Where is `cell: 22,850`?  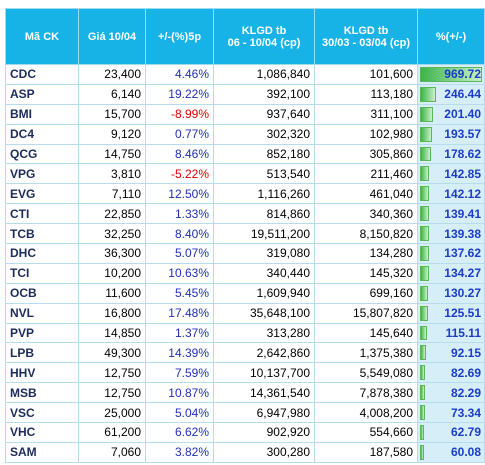 cell: 22,850 is located at coordinates (112, 214).